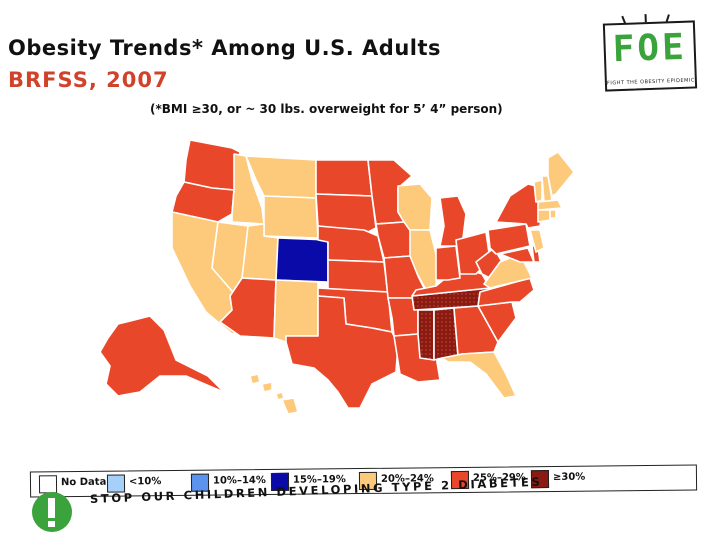 The height and width of the screenshot is (546, 728). What do you see at coordinates (302, 260) in the screenshot?
I see `state-colorado` at bounding box center [302, 260].